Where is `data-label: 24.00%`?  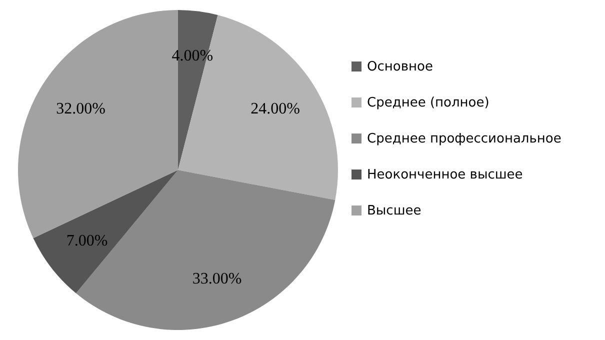
data-label: 24.00% is located at coordinates (275, 109).